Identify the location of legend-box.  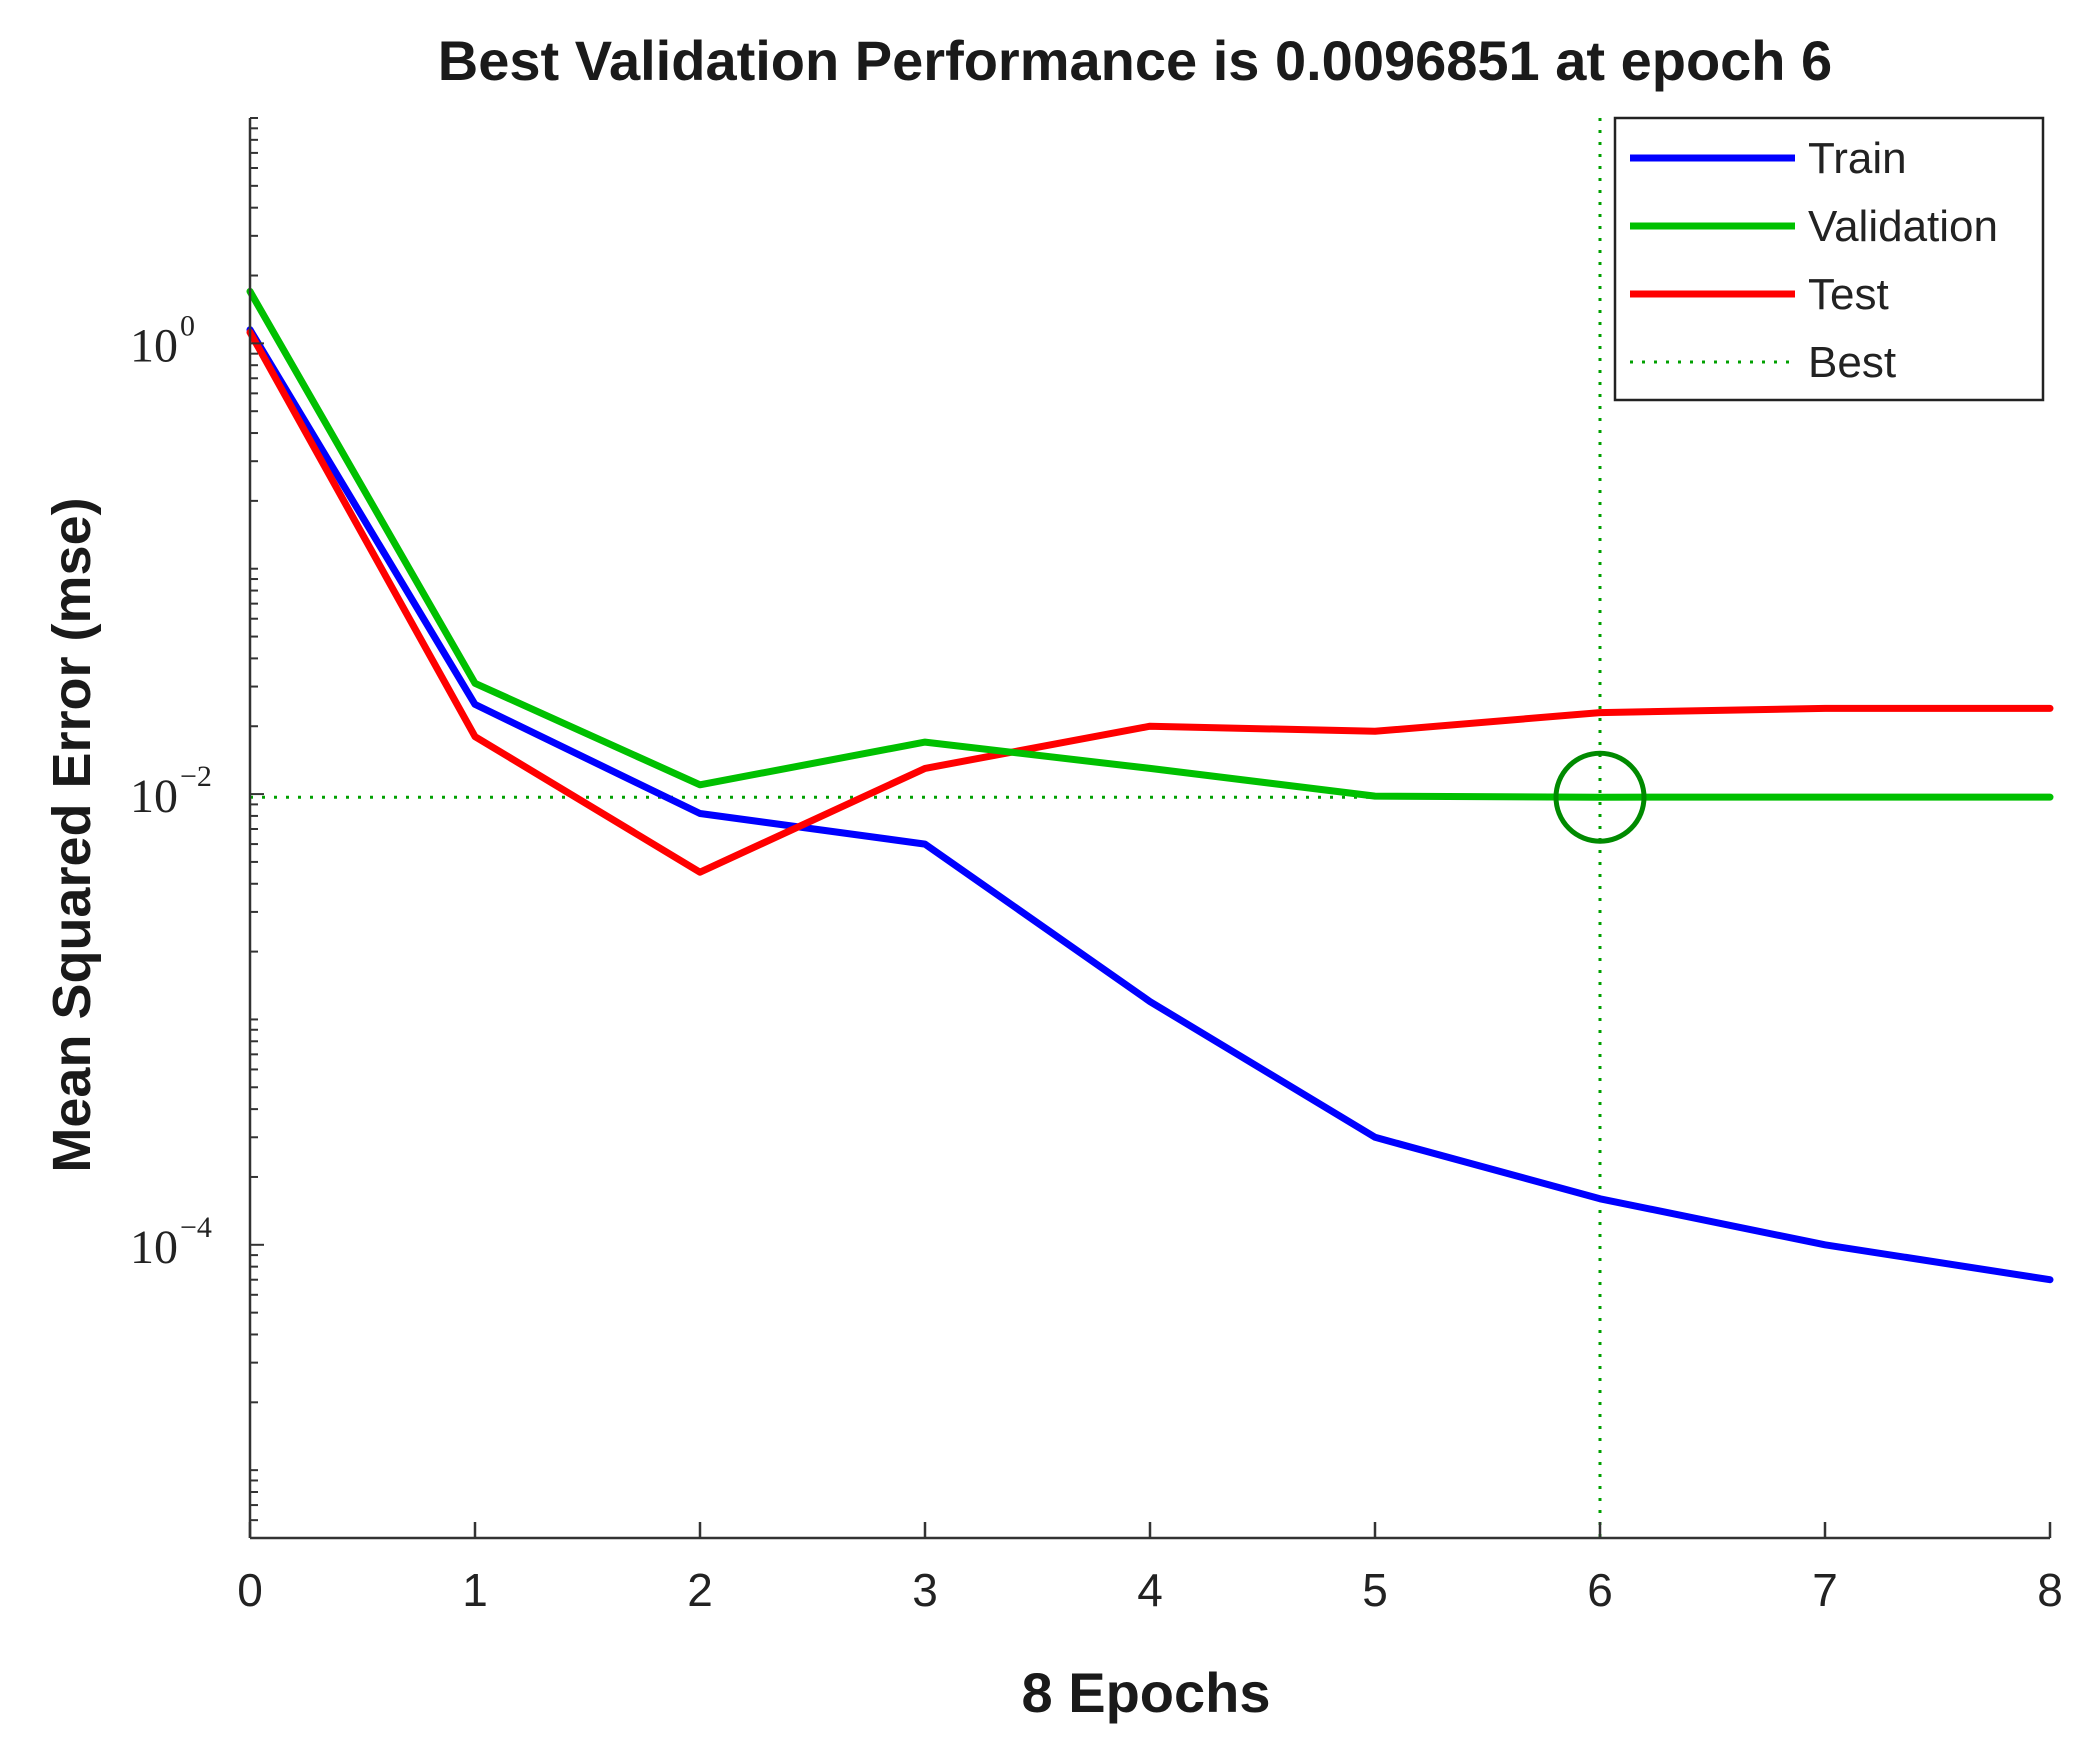
(1829, 259).